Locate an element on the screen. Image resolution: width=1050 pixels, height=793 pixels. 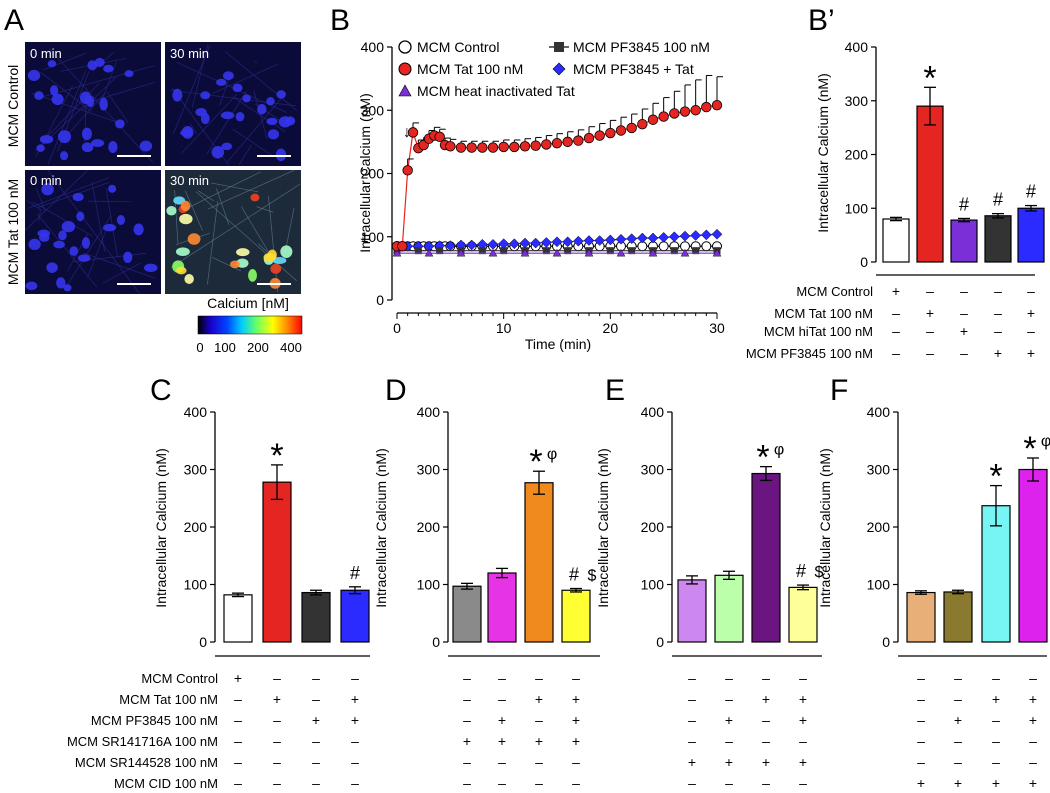
panel-b-xlabel: Time (min) is located at coordinates (558, 344).